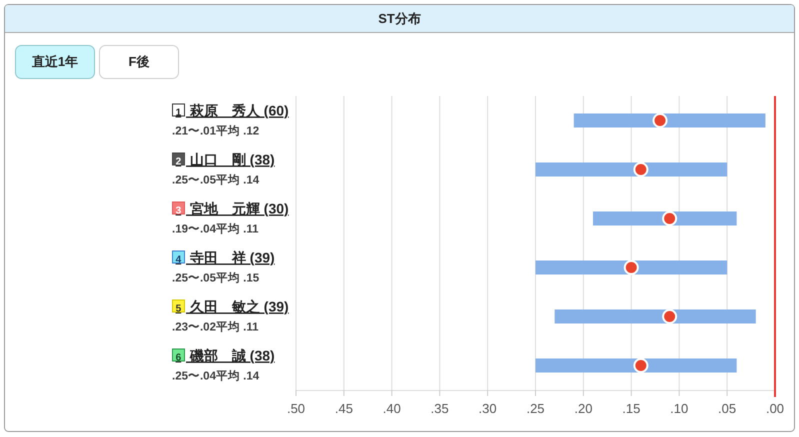 The height and width of the screenshot is (437, 799). Describe the element at coordinates (216, 376) in the screenshot. I see `data-label: .25〜.04平均 .14` at that location.